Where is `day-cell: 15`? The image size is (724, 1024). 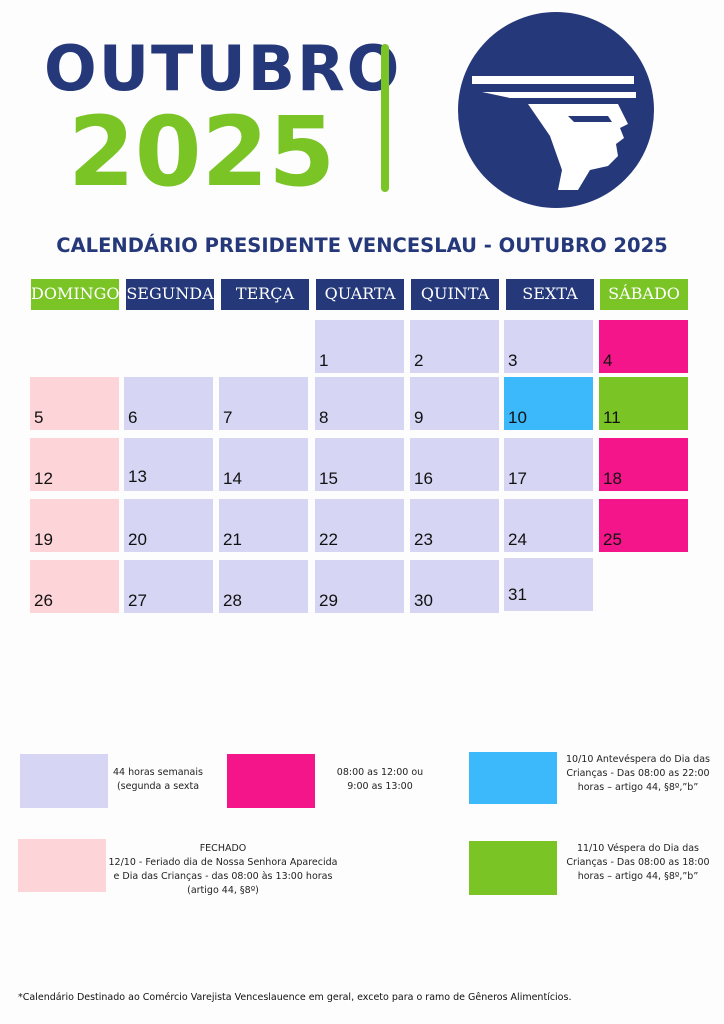 day-cell: 15 is located at coordinates (359, 464).